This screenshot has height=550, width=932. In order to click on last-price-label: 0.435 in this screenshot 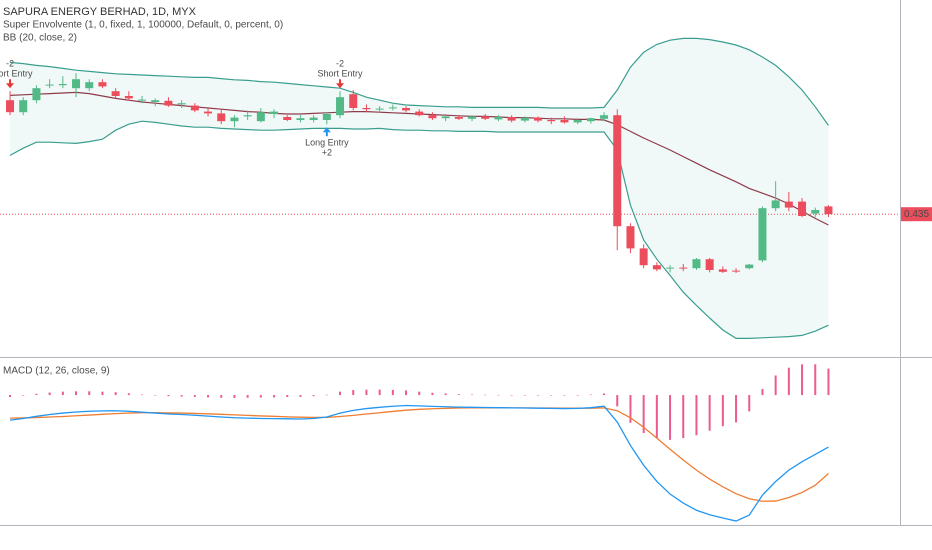, I will do `click(916, 214)`.